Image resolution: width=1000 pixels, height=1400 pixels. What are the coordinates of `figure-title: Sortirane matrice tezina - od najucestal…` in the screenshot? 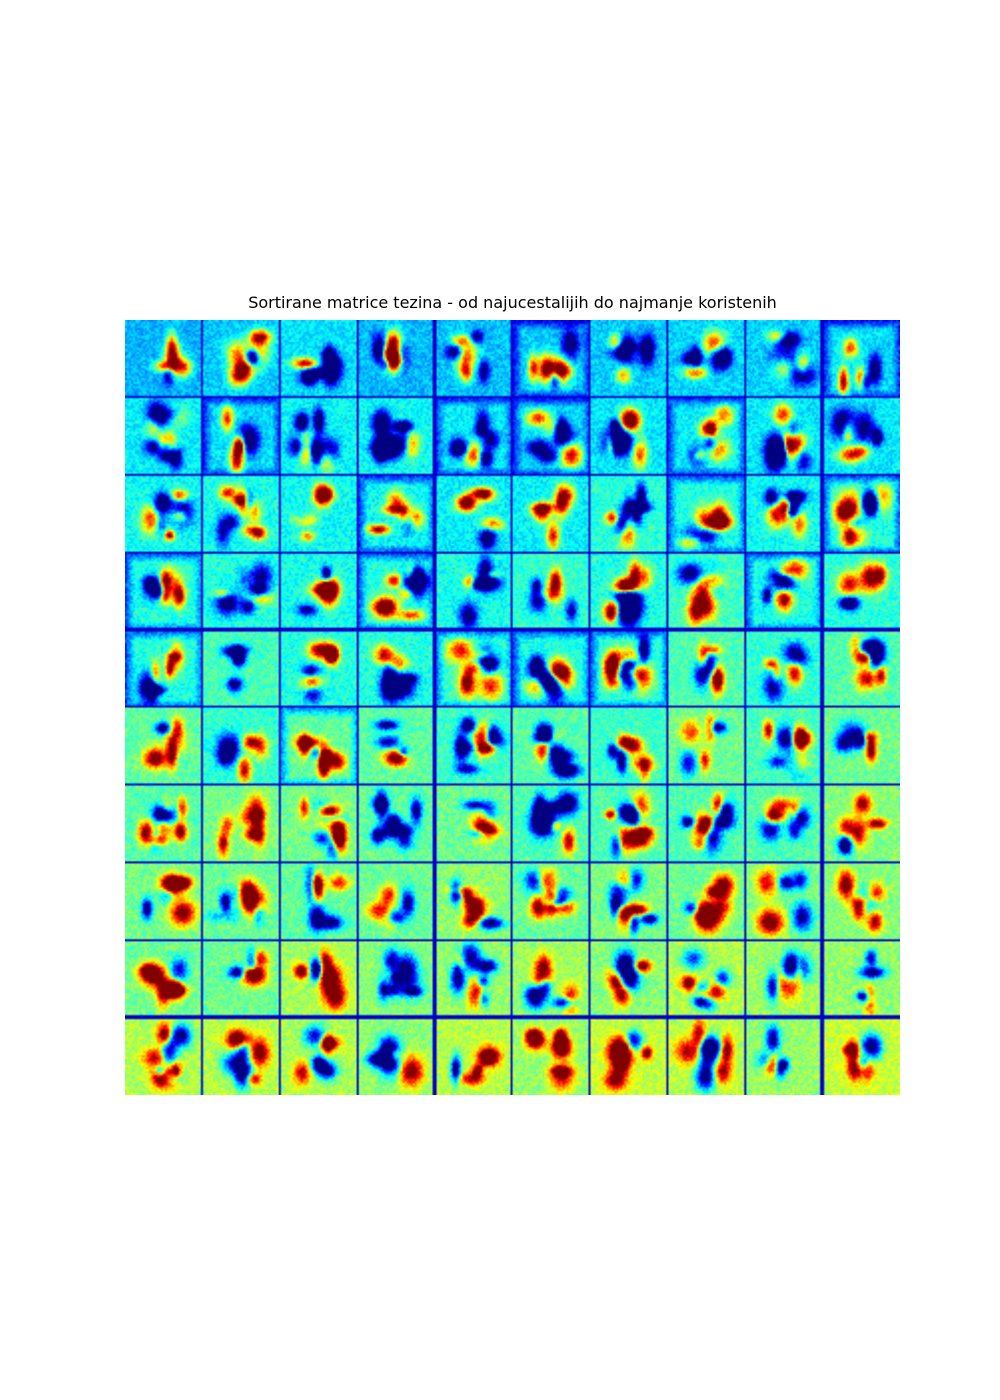 It's located at (500, 302).